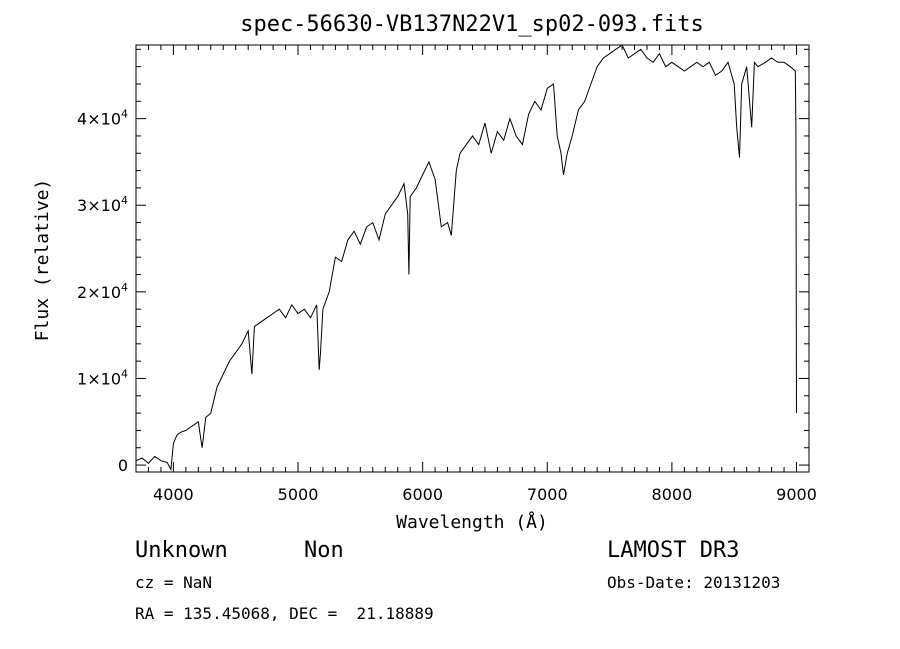 The image size is (900, 649). Describe the element at coordinates (472, 522) in the screenshot. I see `x-axis-label: Wavelength (Å)` at that location.